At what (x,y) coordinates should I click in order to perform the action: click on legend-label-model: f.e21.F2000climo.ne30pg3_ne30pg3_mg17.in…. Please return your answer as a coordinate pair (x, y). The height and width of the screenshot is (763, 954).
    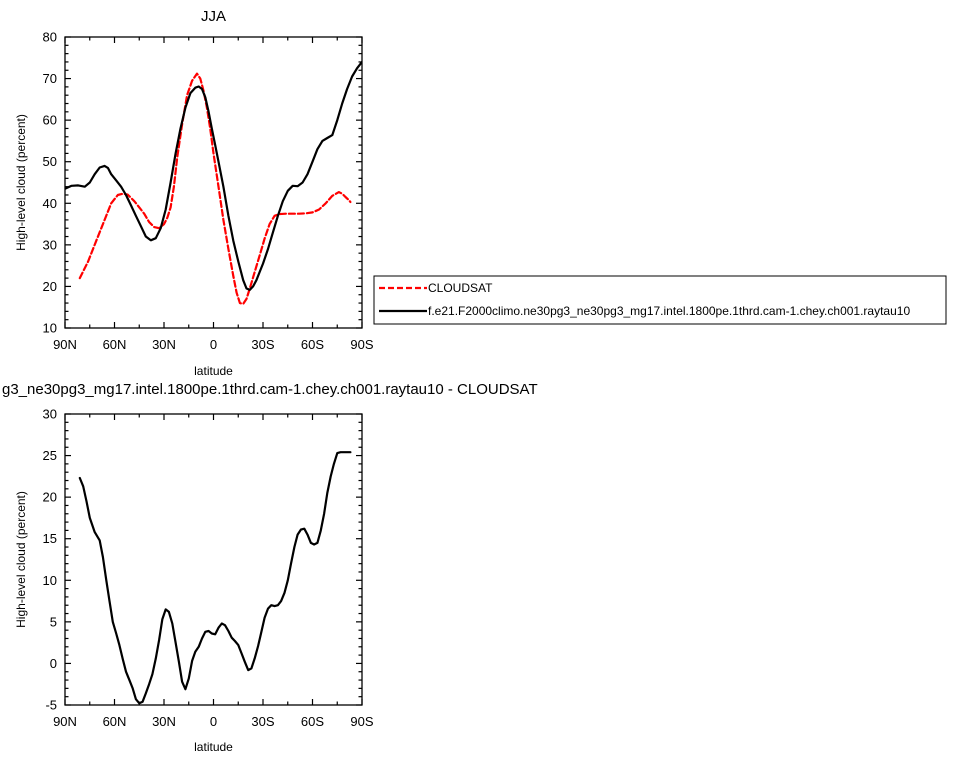
    Looking at the image, I should click on (669, 311).